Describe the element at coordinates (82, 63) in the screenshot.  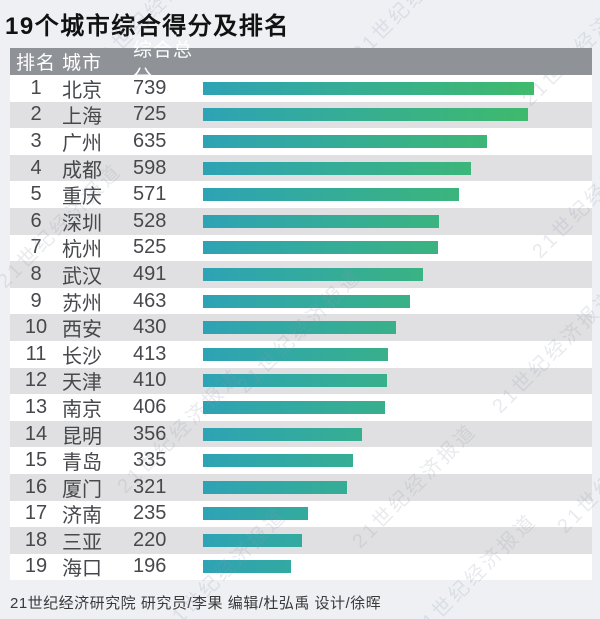
I see `header-city: 城市` at that location.